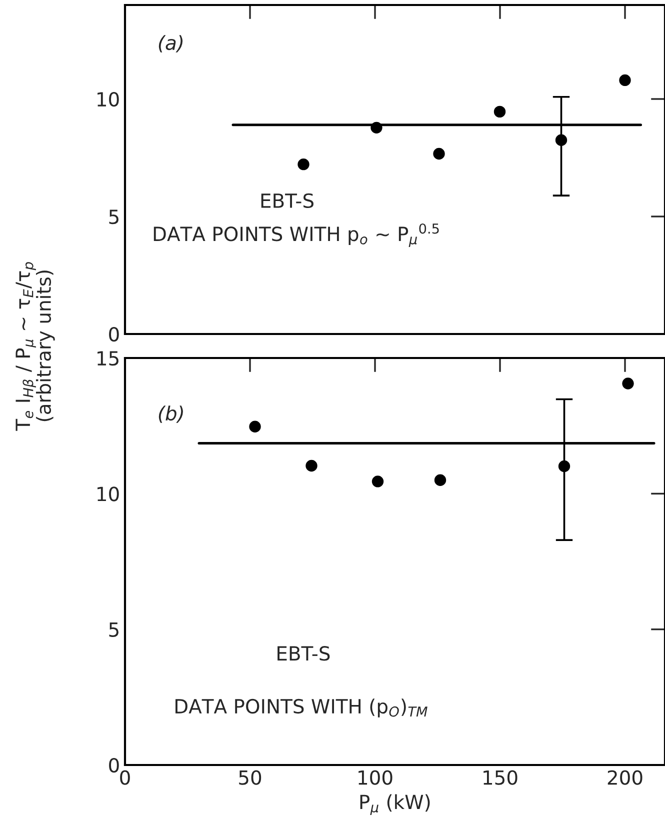 The height and width of the screenshot is (817, 665). What do you see at coordinates (296, 235) in the screenshot?
I see `annotation: DATA POINTS WITH p$_{o}$ ~ P$_{μ}$$^{0.5}$` at bounding box center [296, 235].